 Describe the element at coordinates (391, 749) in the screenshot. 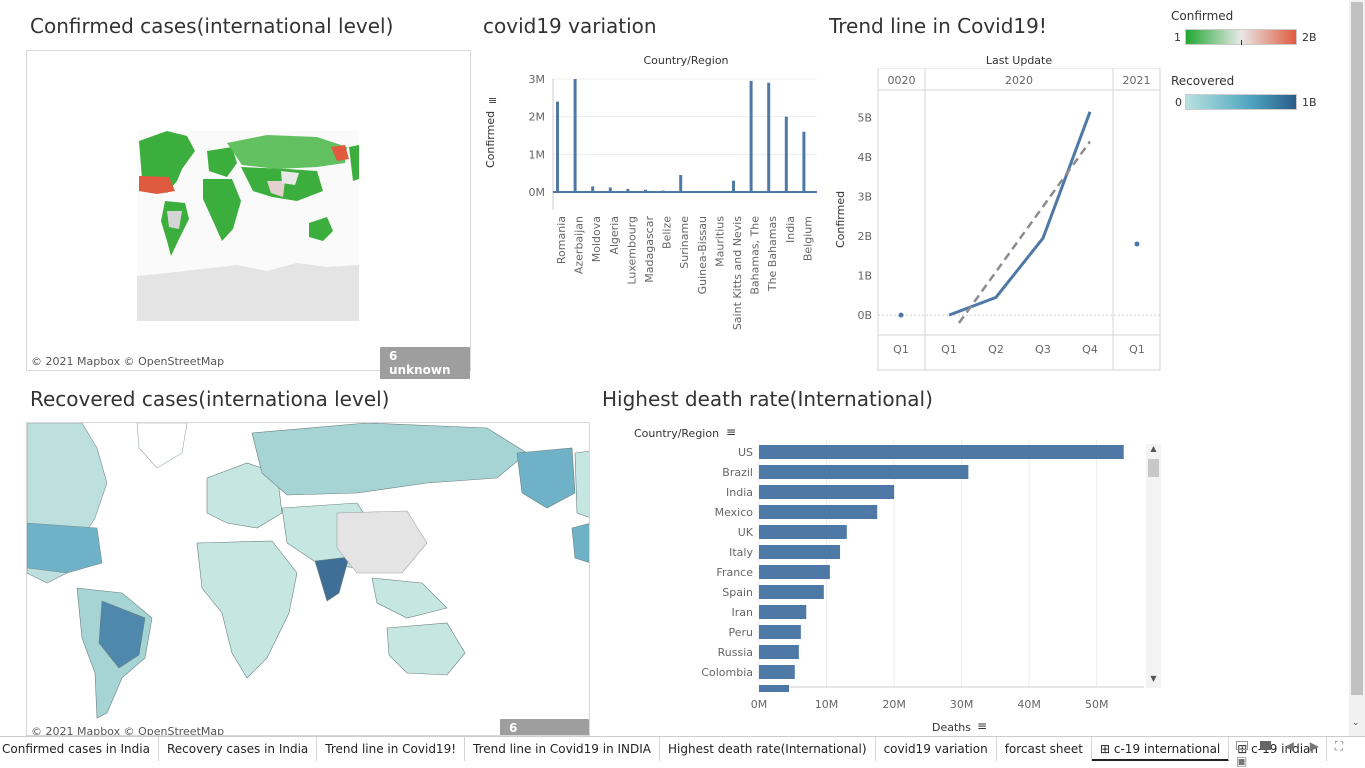

I see `sheet-tab: Trend line in Covid19!` at that location.